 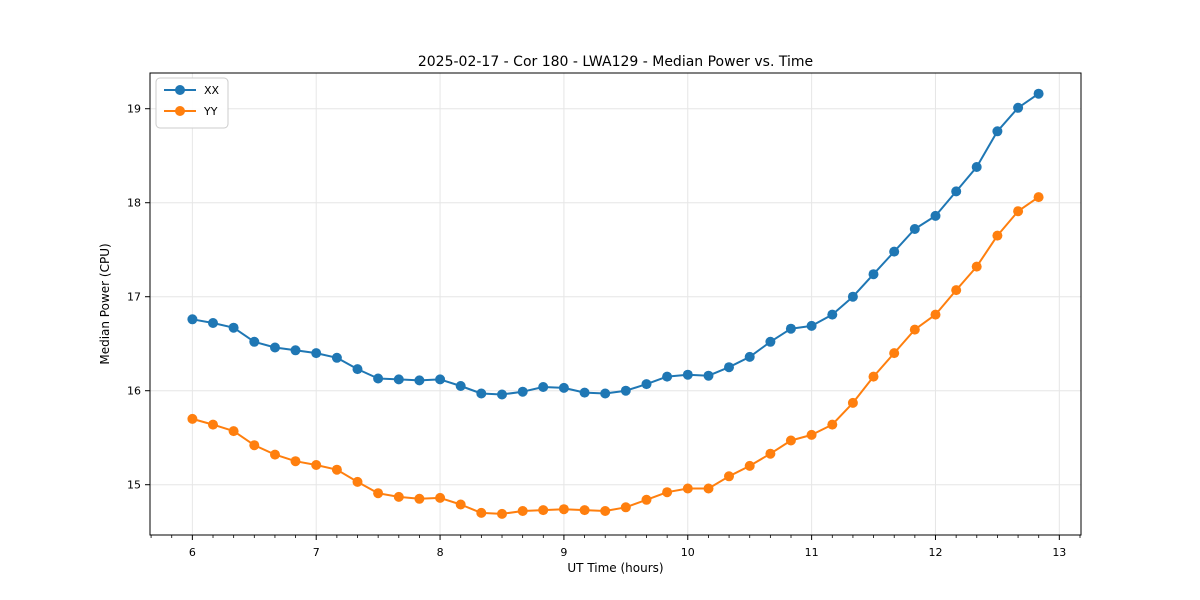 I want to click on legend-label: YY, so click(x=210, y=111).